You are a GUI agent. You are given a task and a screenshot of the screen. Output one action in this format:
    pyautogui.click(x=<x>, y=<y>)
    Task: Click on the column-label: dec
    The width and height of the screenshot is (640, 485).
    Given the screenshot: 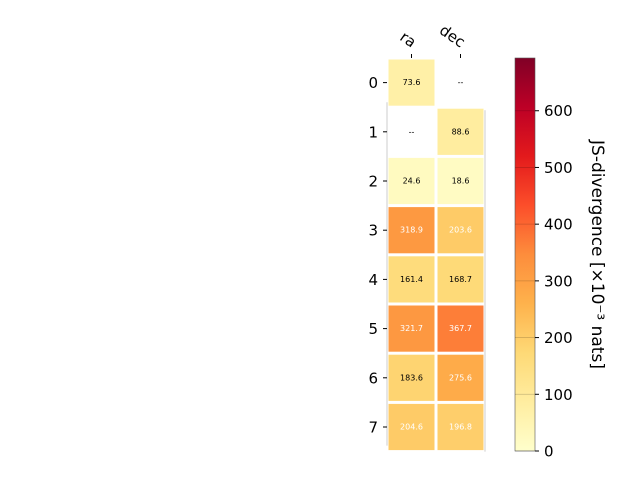 What is the action you would take?
    pyautogui.click(x=452, y=36)
    